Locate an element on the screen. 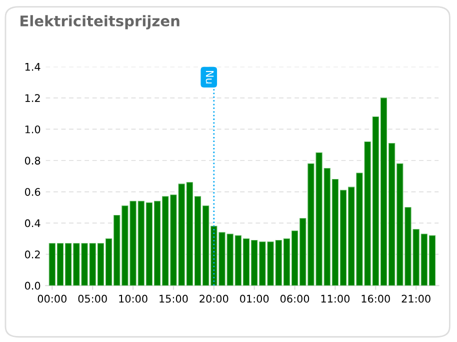 The image size is (457, 342). x-tick-label: 16:00 is located at coordinates (376, 298).